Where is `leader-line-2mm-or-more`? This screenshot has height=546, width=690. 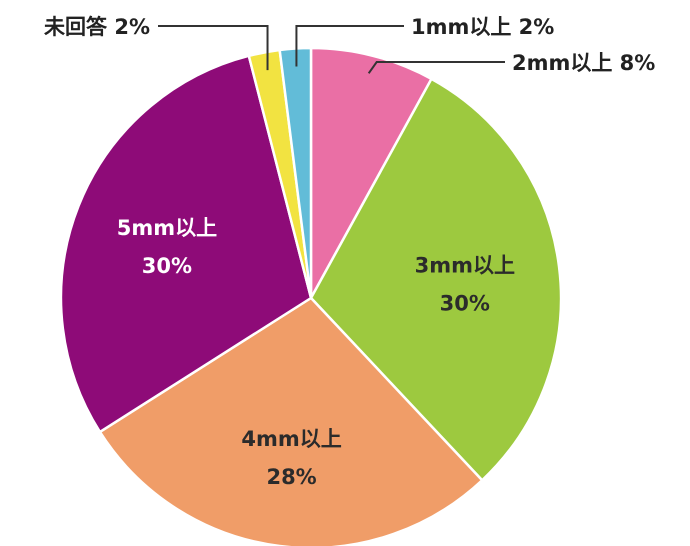
leader-line-2mm-or-more is located at coordinates (436, 67).